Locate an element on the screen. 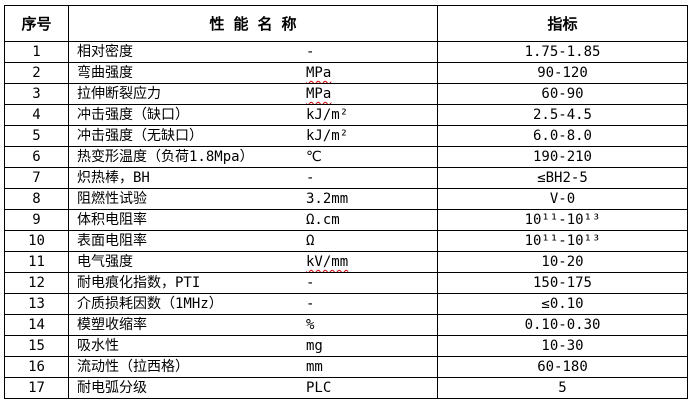 The width and height of the screenshot is (692, 404). table-row: 10 表面电阻率 Ω 10¹¹-10¹³ is located at coordinates (346, 241).